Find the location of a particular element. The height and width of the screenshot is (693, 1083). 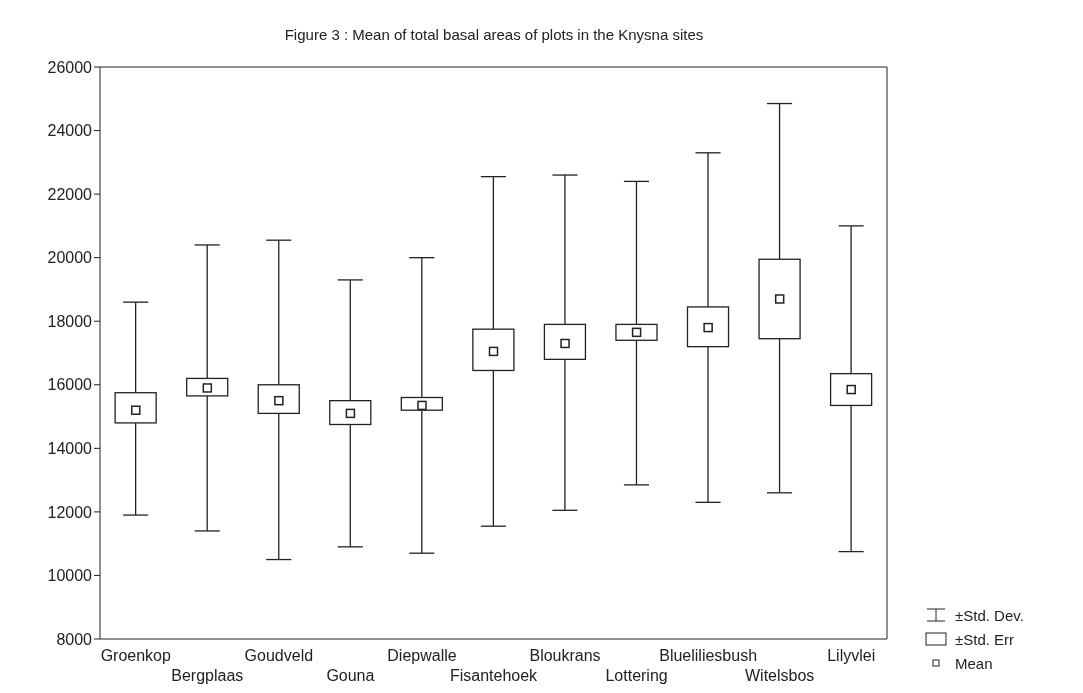

x-tick-label: Fisantehoek is located at coordinates (494, 675).